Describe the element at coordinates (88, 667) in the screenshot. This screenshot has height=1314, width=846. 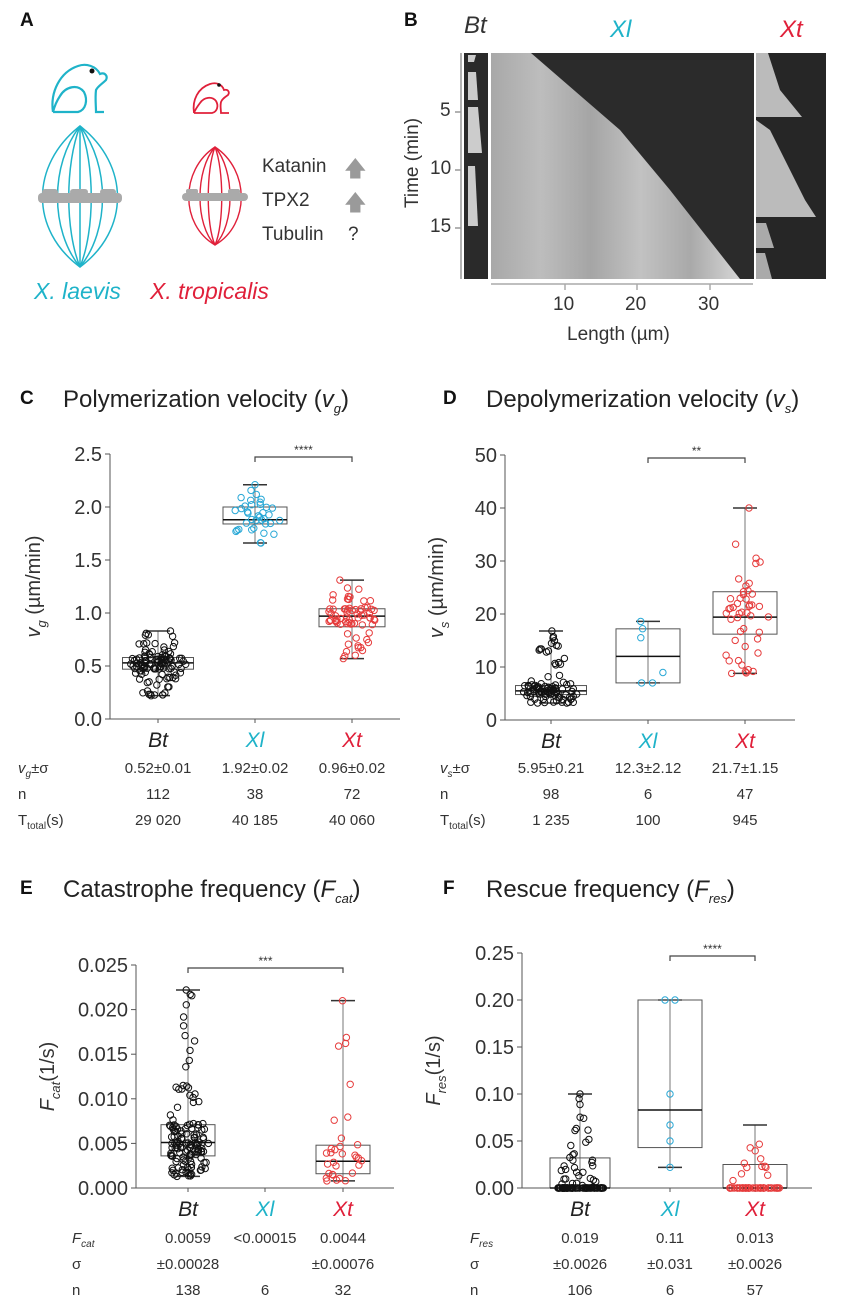
I see `y-tick-label: 0.5` at that location.